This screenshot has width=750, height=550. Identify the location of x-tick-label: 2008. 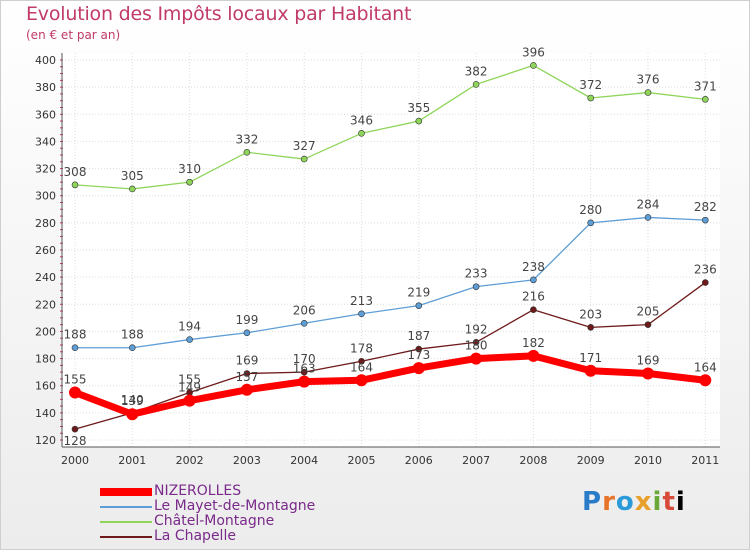
(533, 460).